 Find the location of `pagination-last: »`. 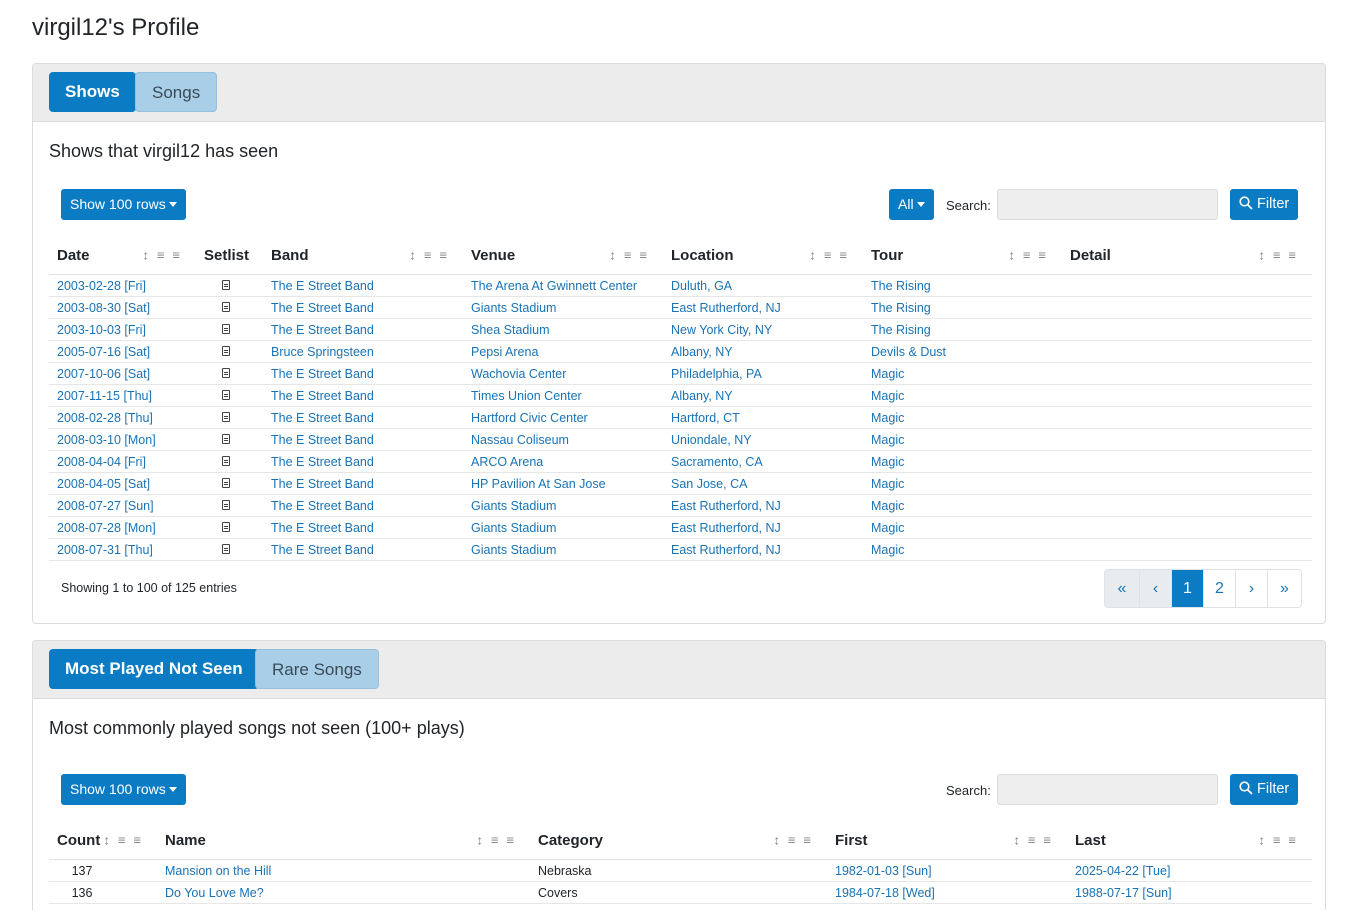

pagination-last: » is located at coordinates (1284, 588).